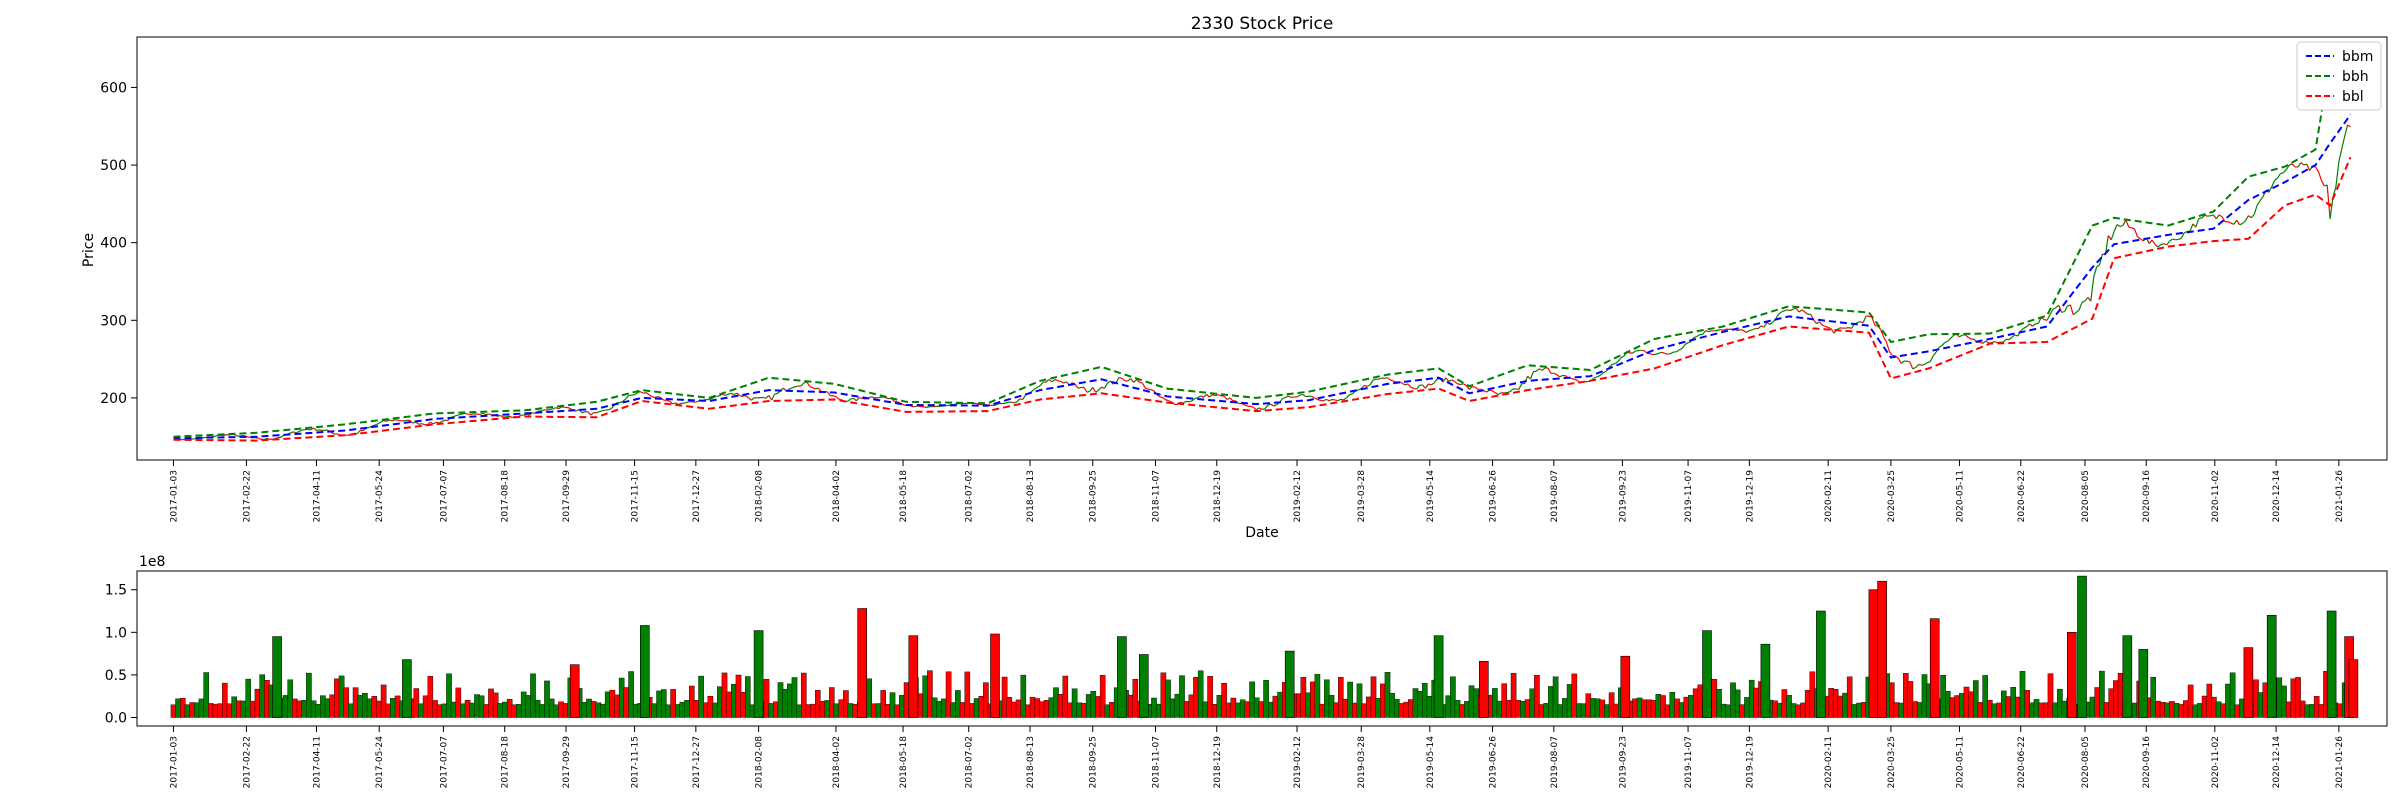  What do you see at coordinates (116, 718) in the screenshot?
I see `volume-y-tick-label: 0.0` at bounding box center [116, 718].